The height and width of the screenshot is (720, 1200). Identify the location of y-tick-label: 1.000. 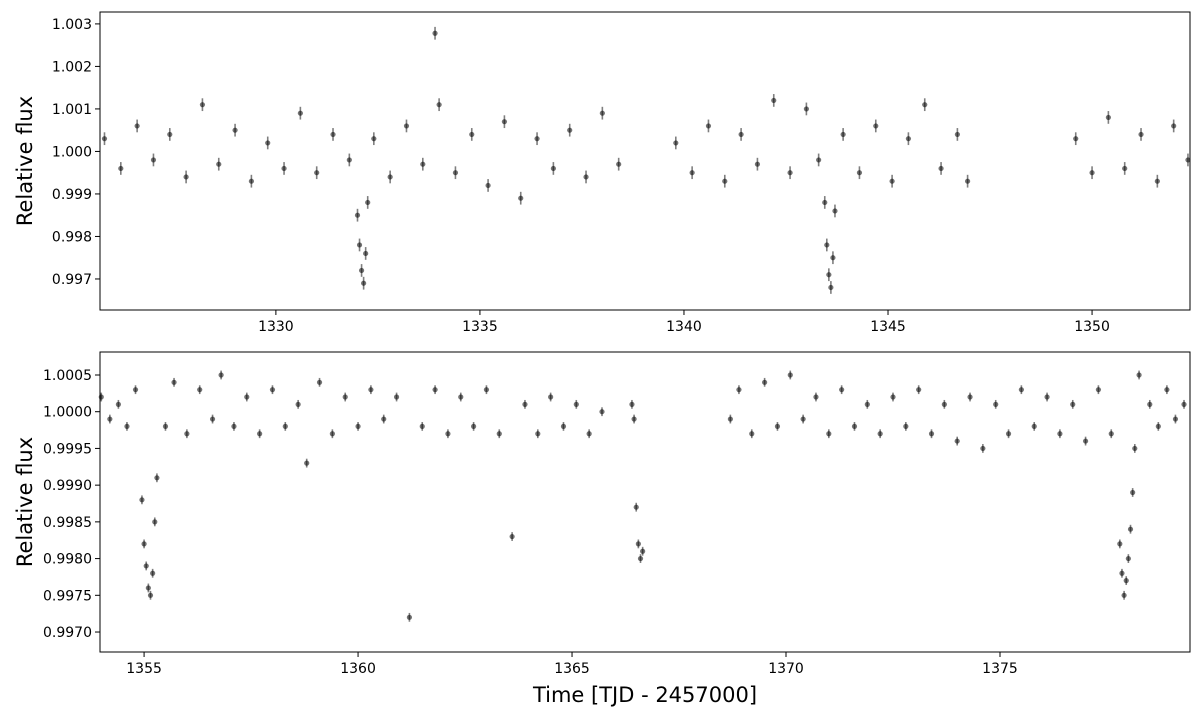
(72, 152).